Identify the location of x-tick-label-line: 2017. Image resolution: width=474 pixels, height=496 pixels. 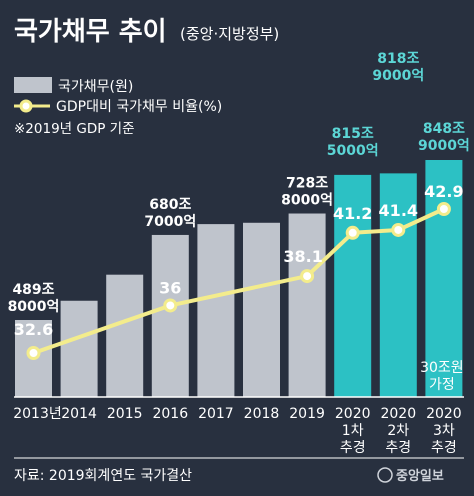
(216, 414).